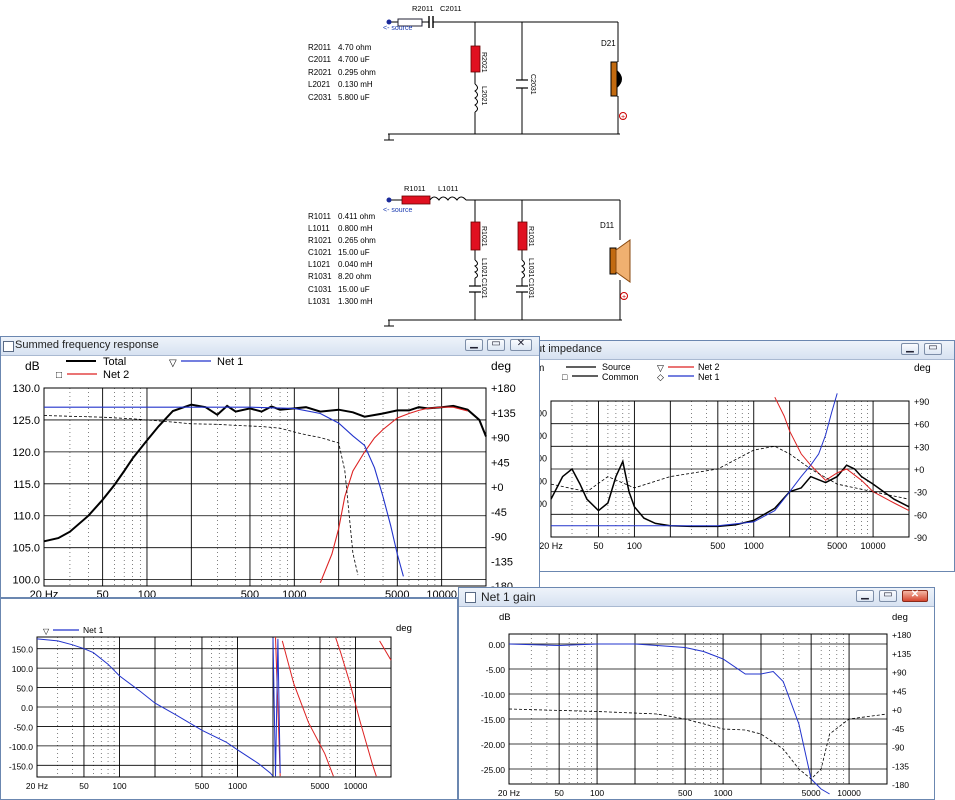 Image resolution: width=955 pixels, height=800 pixels. I want to click on series-line-source, so click(730, 493).